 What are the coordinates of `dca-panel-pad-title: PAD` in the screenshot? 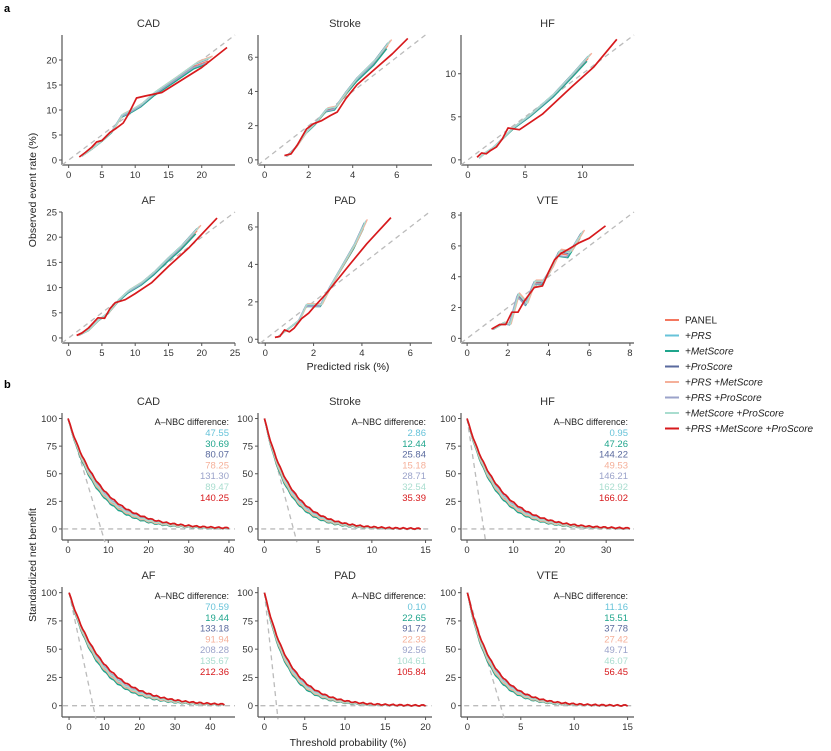 It's located at (345, 576).